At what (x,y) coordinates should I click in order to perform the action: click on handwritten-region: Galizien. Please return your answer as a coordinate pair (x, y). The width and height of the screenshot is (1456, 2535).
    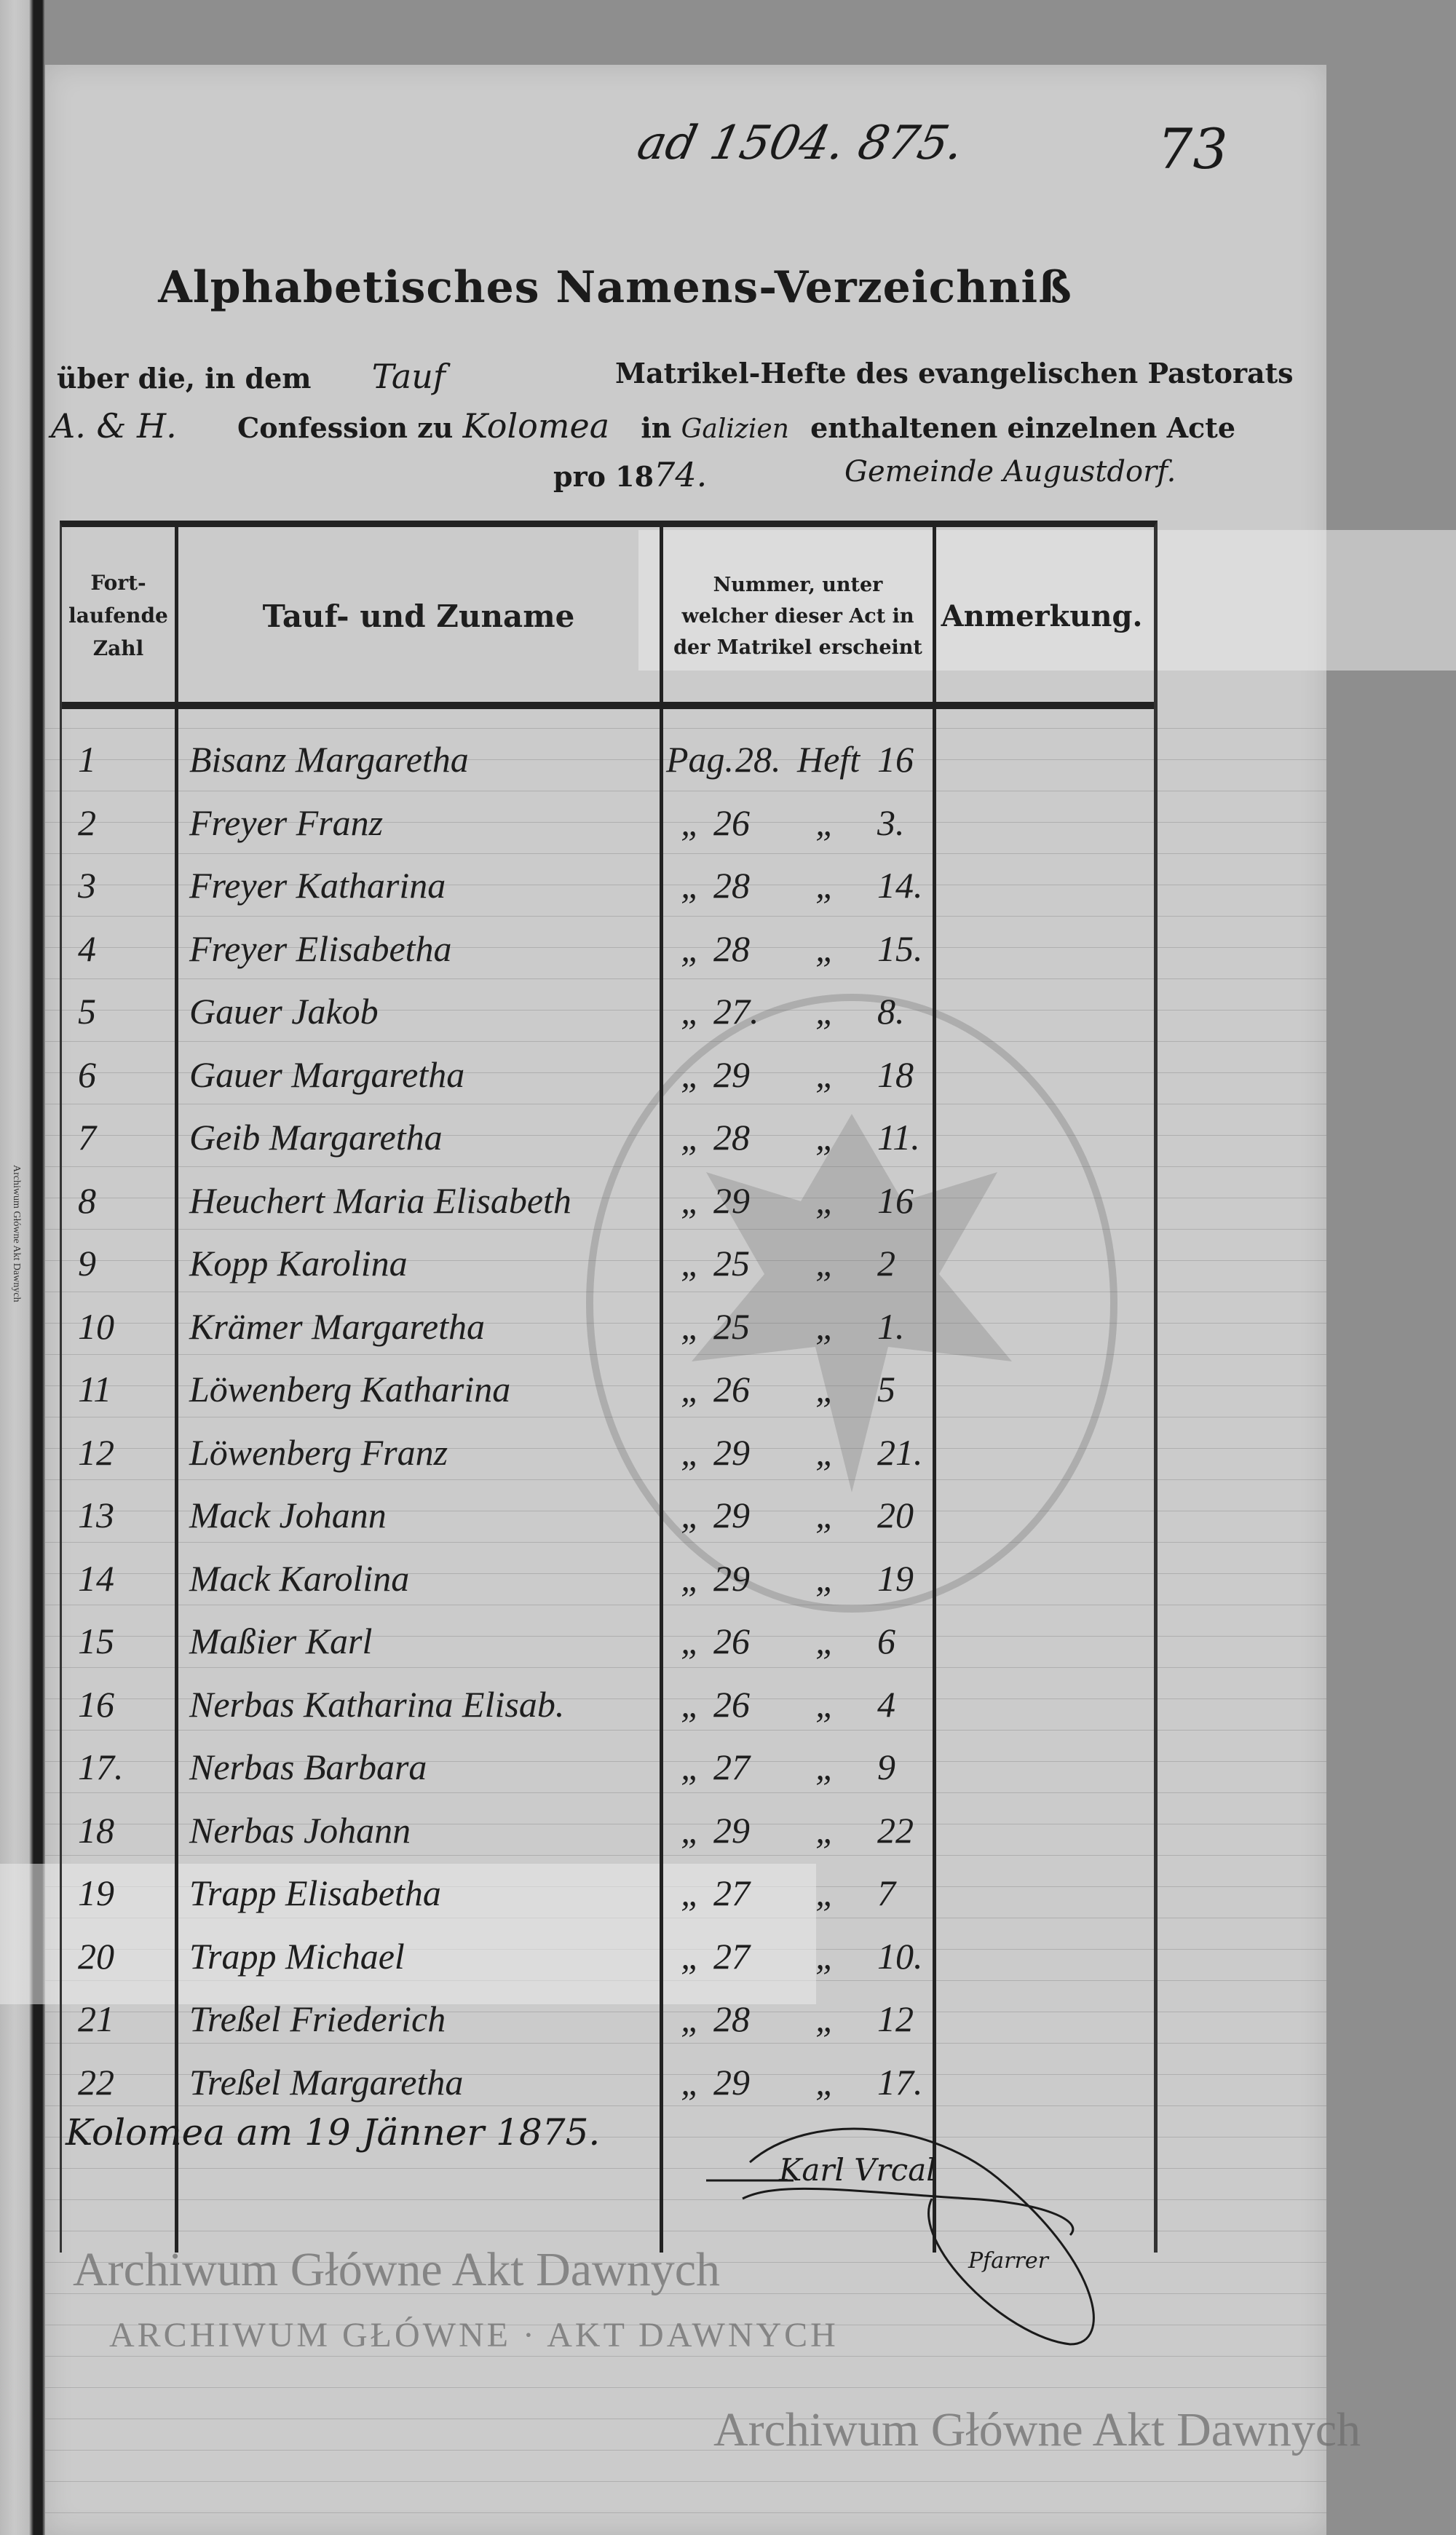
    Looking at the image, I should click on (735, 429).